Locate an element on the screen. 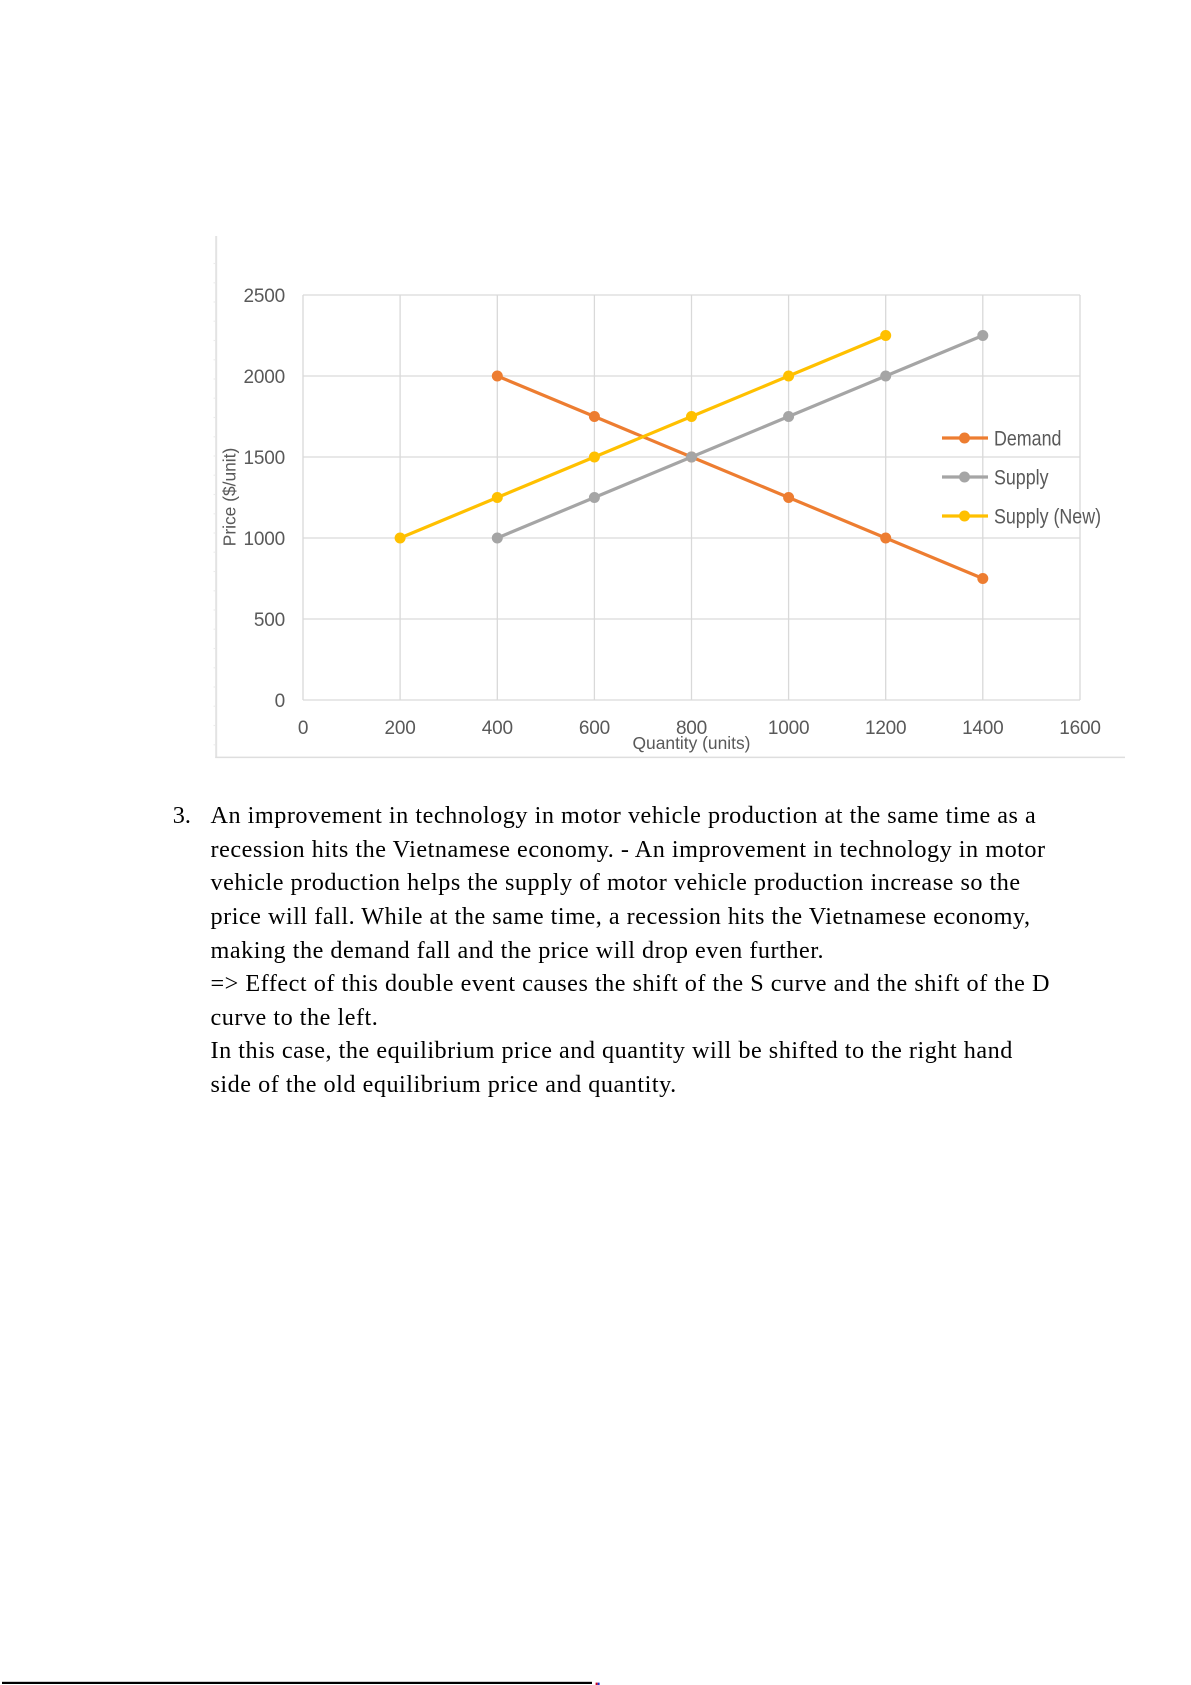 The width and height of the screenshot is (1191, 1685). svg-text: 600 is located at coordinates (594, 728).